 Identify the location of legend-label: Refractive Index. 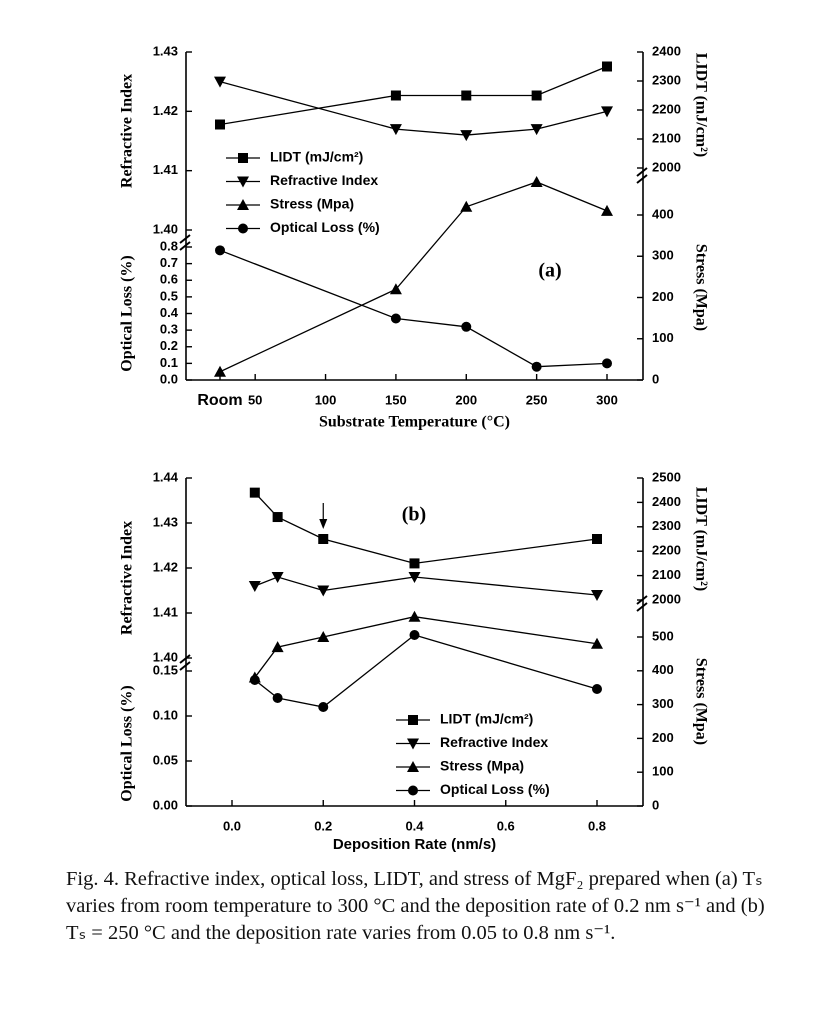
(324, 180).